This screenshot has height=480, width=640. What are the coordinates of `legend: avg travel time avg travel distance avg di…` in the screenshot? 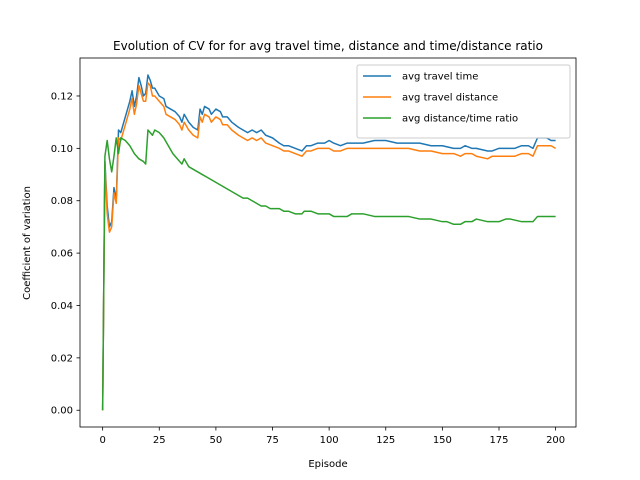 It's located at (463, 101).